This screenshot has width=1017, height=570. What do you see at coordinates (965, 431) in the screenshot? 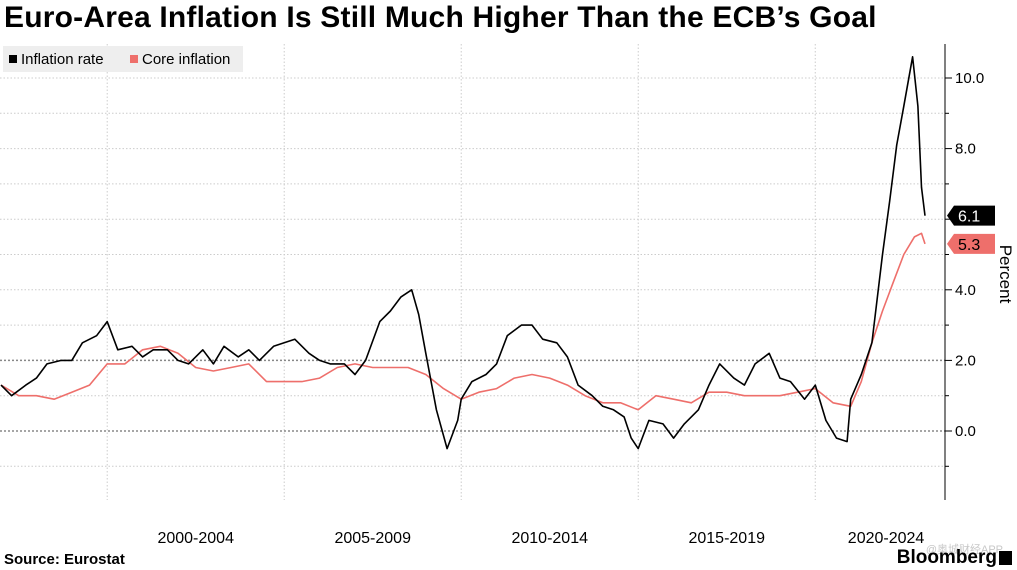
I see `y-tick-label: 0.0` at bounding box center [965, 431].